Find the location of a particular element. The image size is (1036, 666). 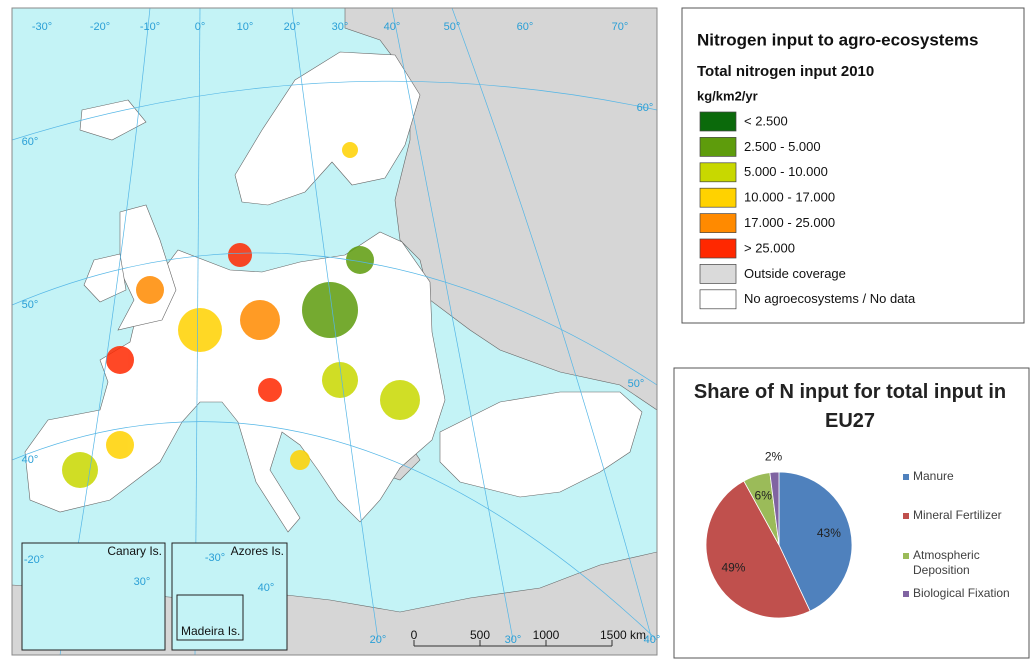

inset-canary is located at coordinates (93, 596).